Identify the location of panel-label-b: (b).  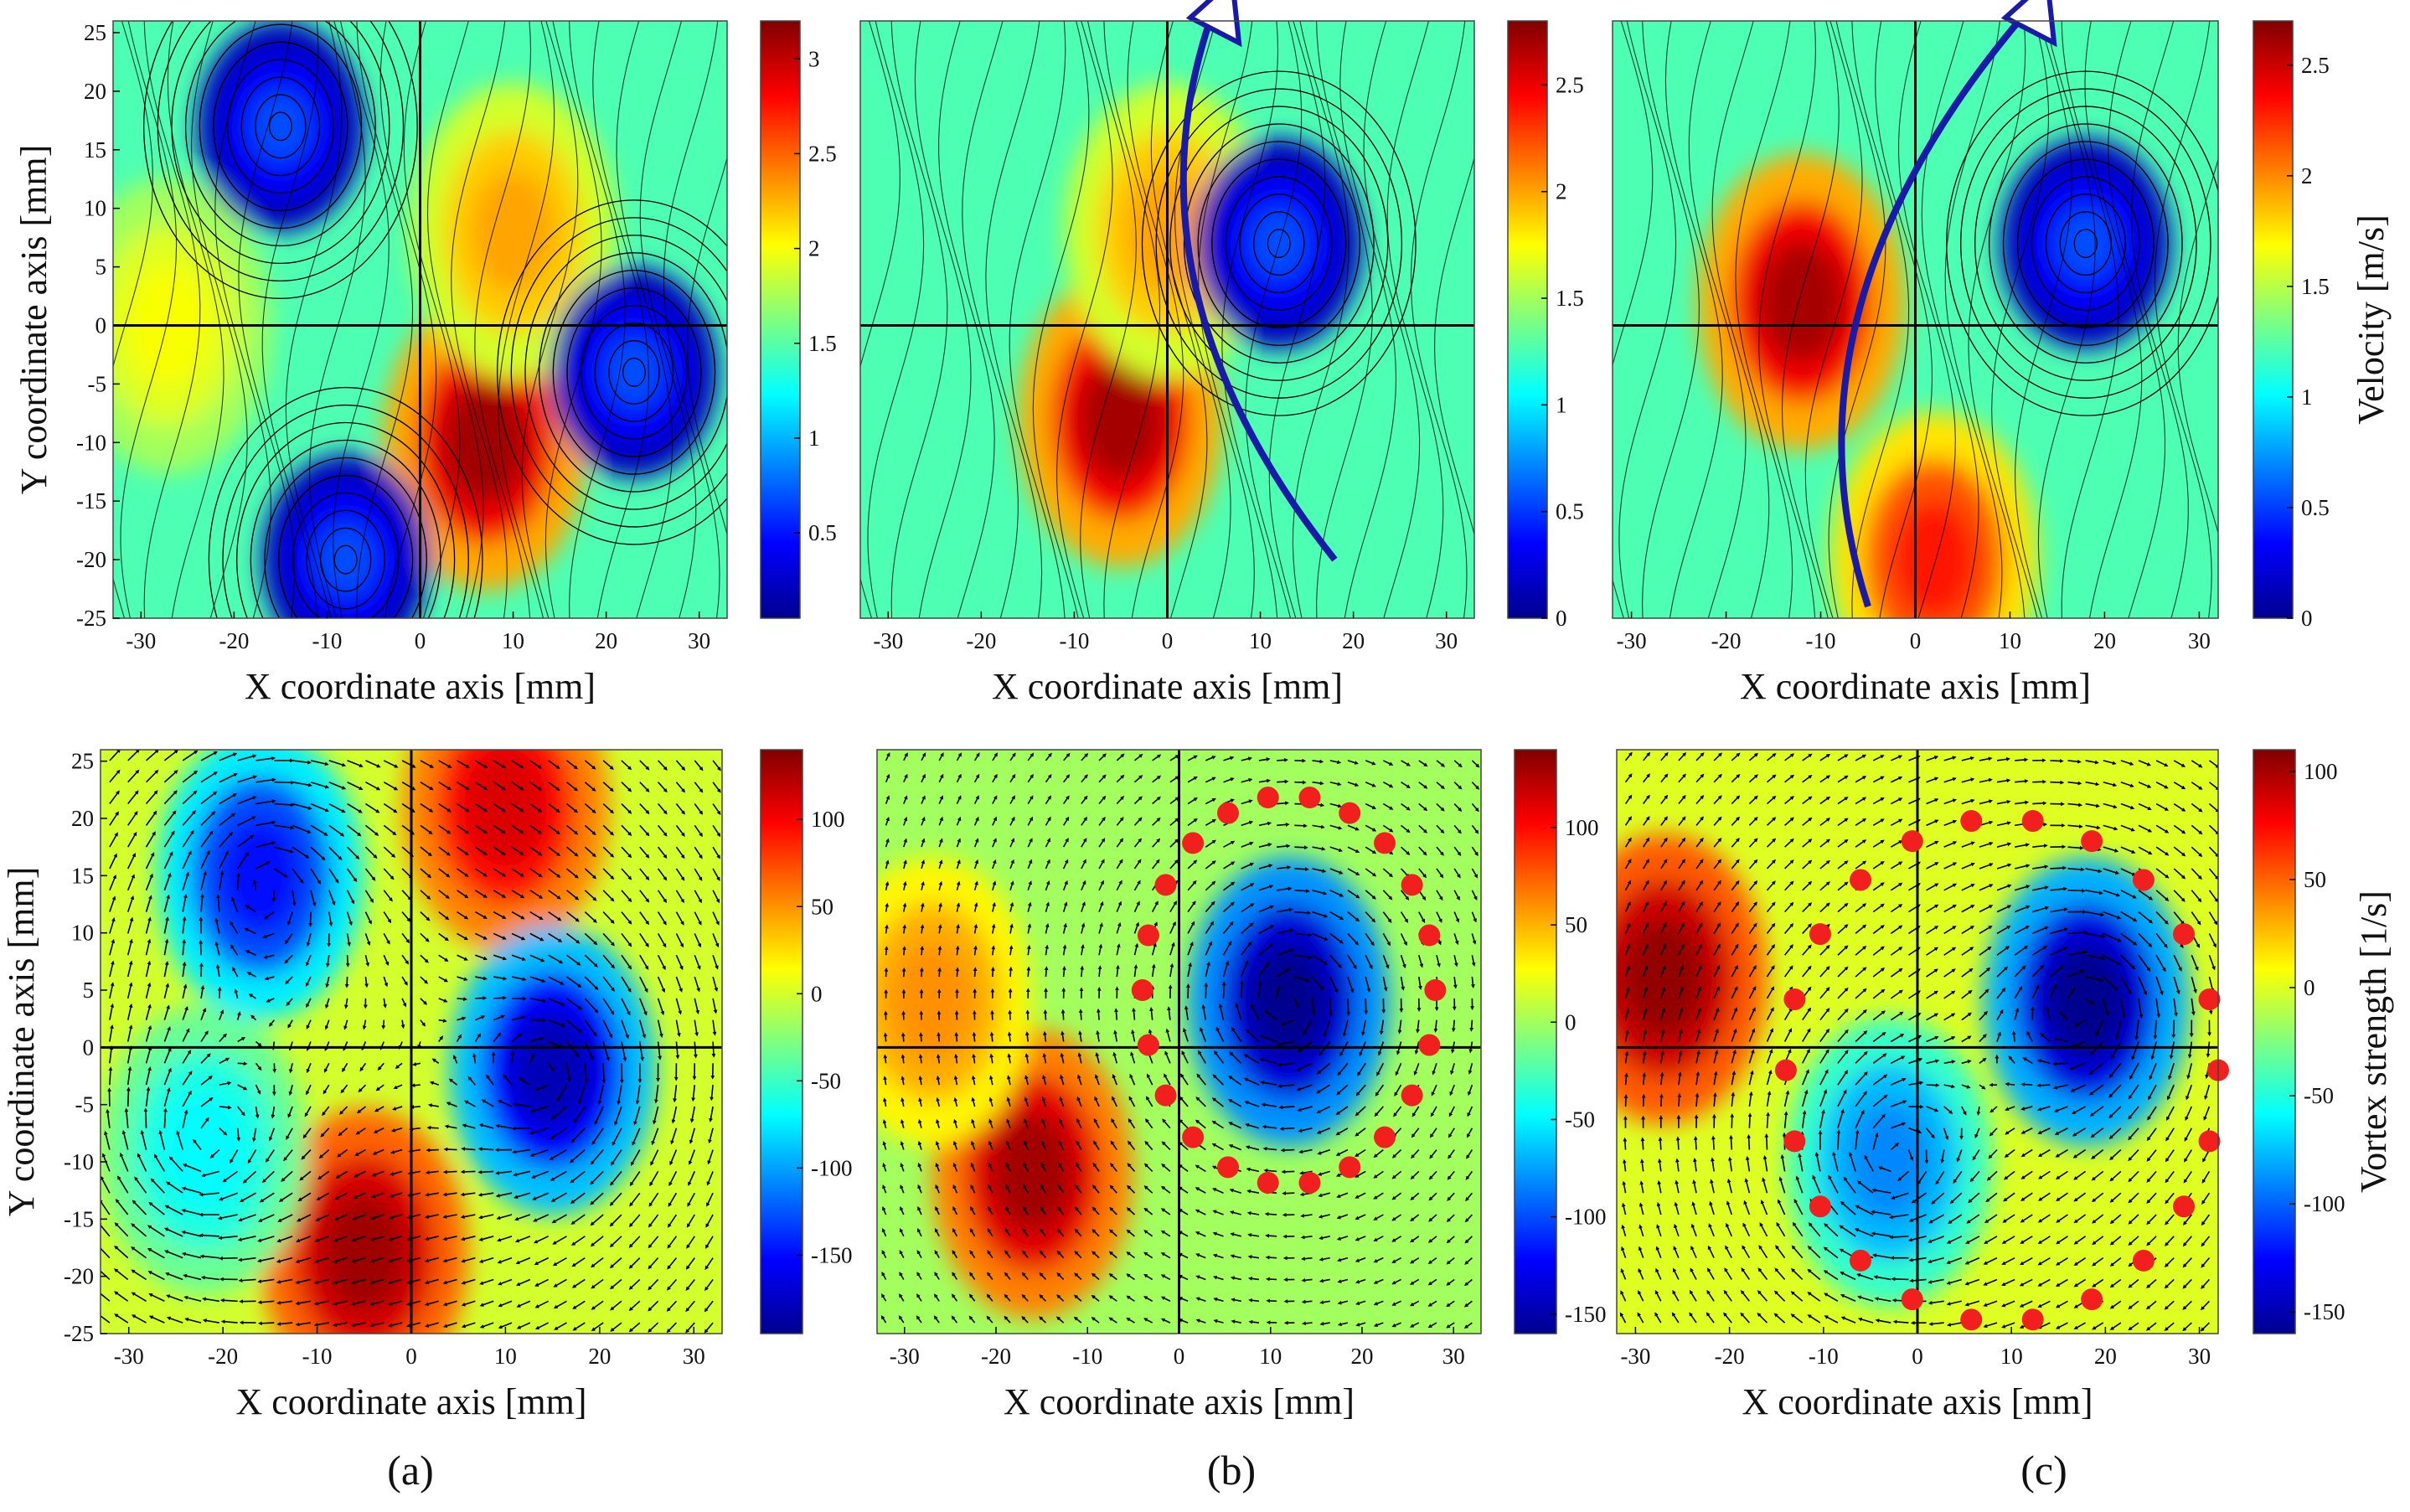
(1231, 1470).